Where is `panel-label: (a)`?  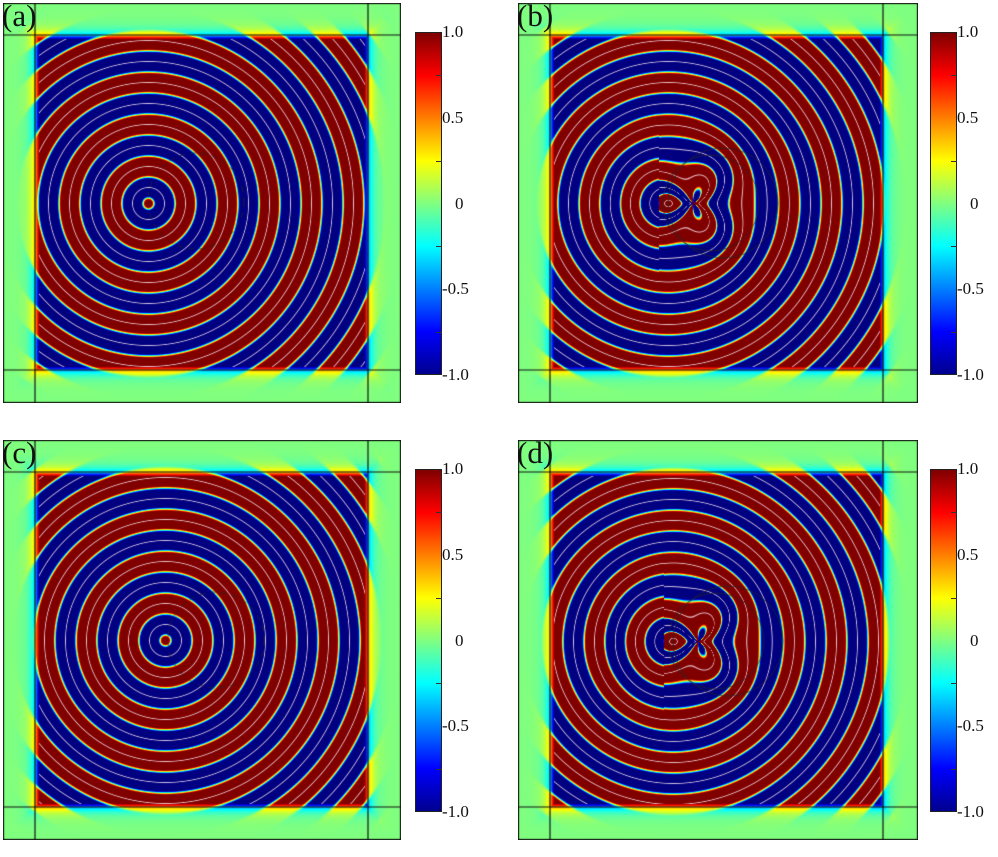 panel-label: (a) is located at coordinates (19, 16).